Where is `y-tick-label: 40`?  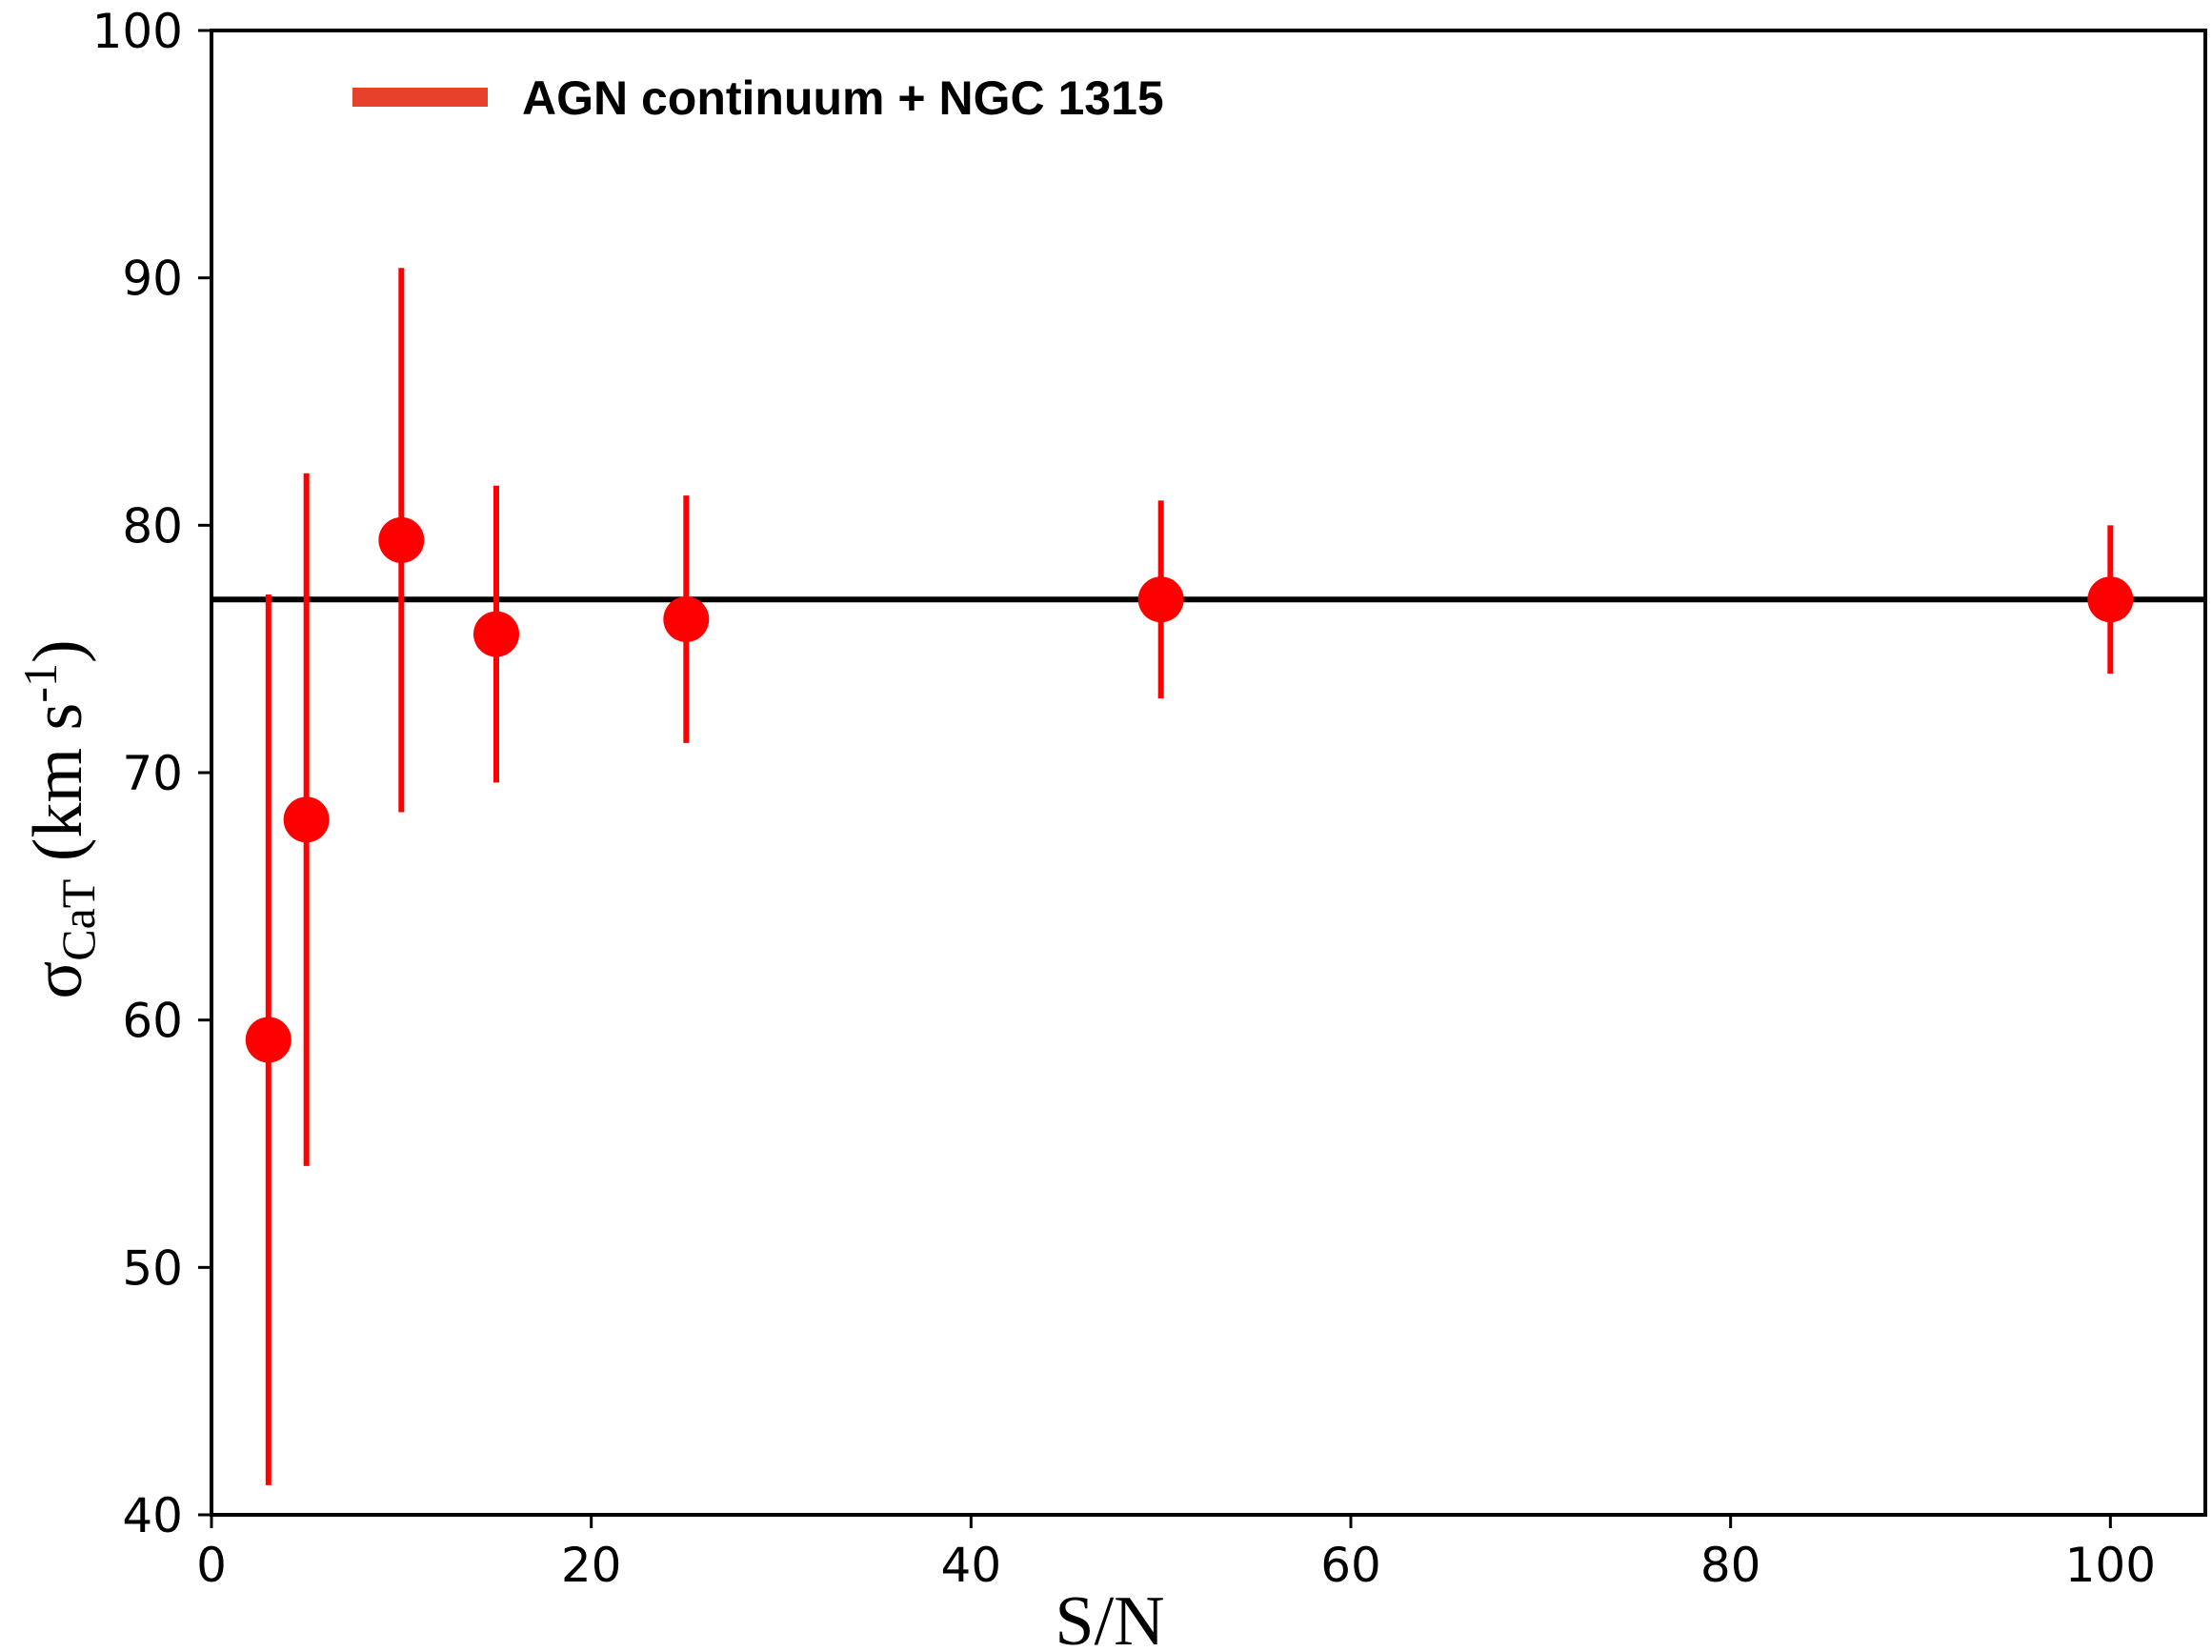 y-tick-label: 40 is located at coordinates (152, 1515).